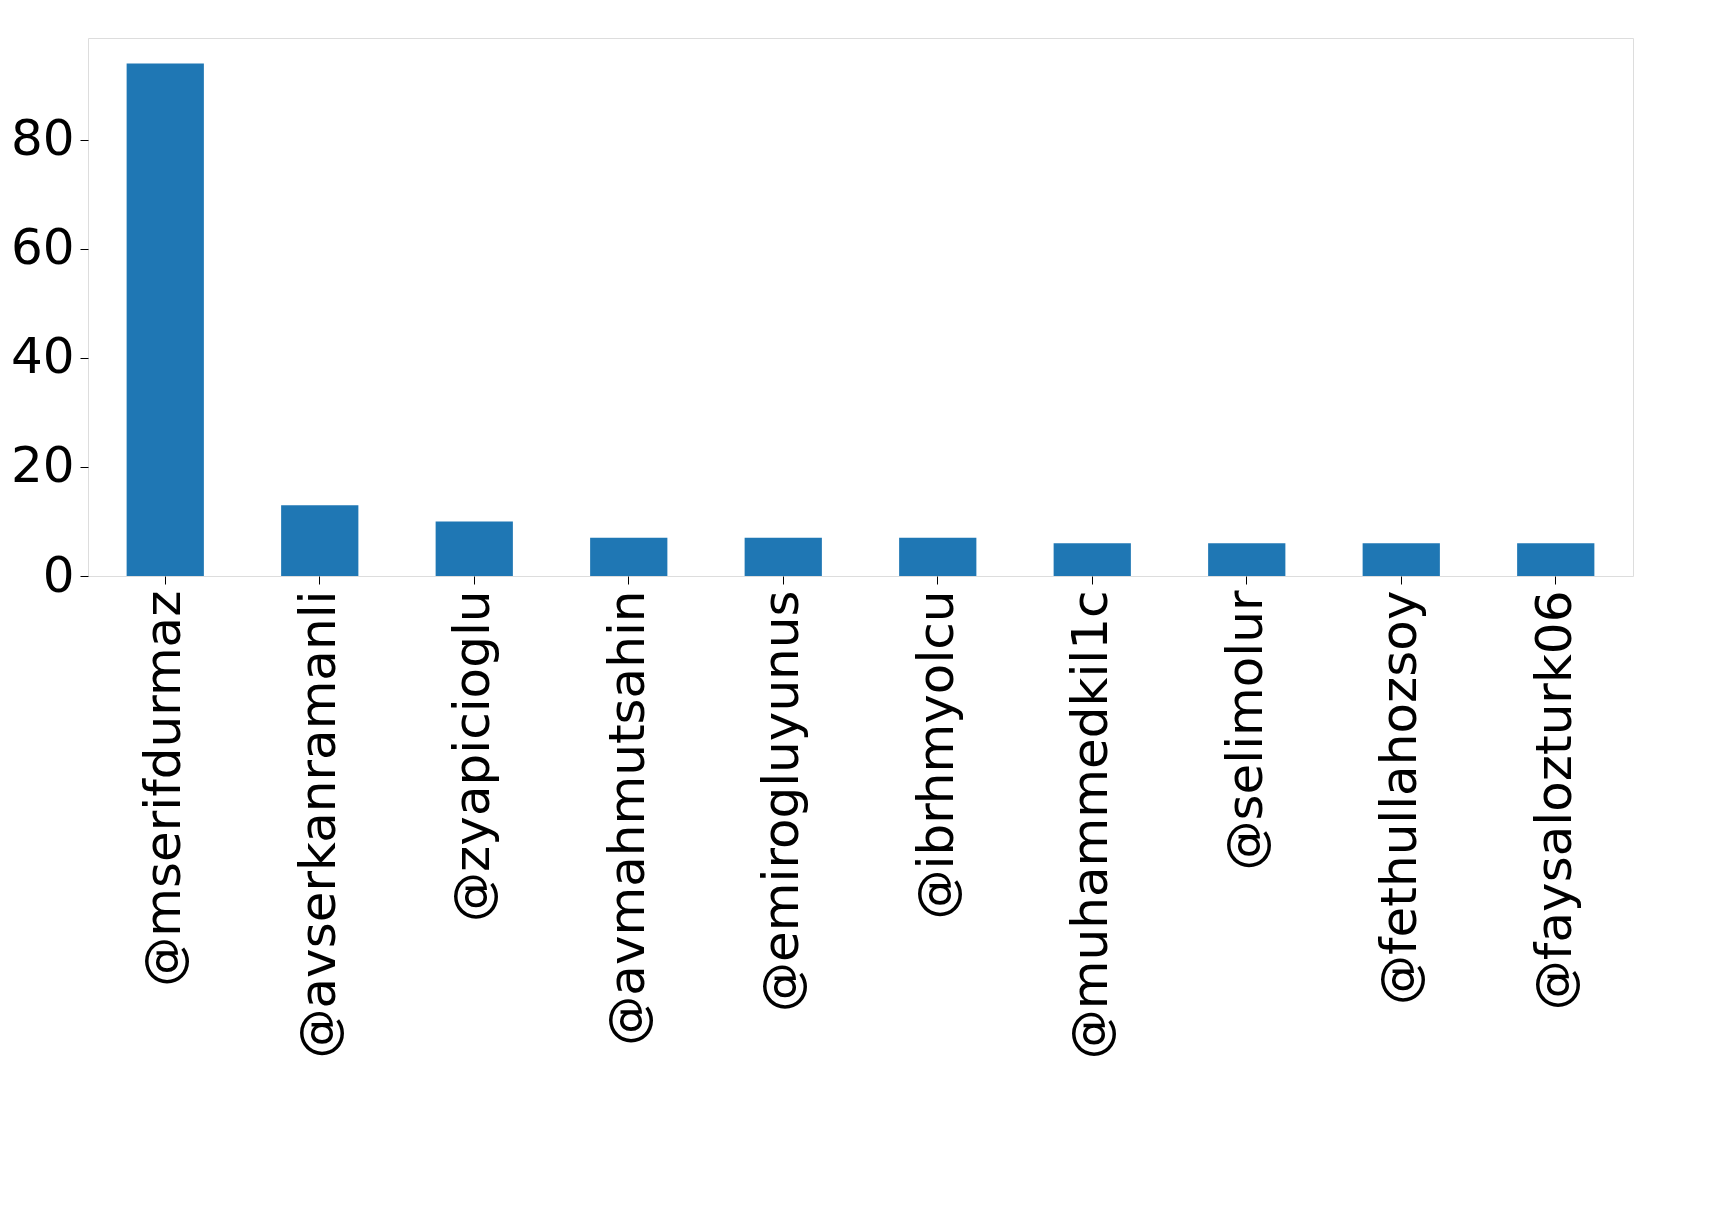  I want to click on y-tick-label: 40, so click(42, 356).